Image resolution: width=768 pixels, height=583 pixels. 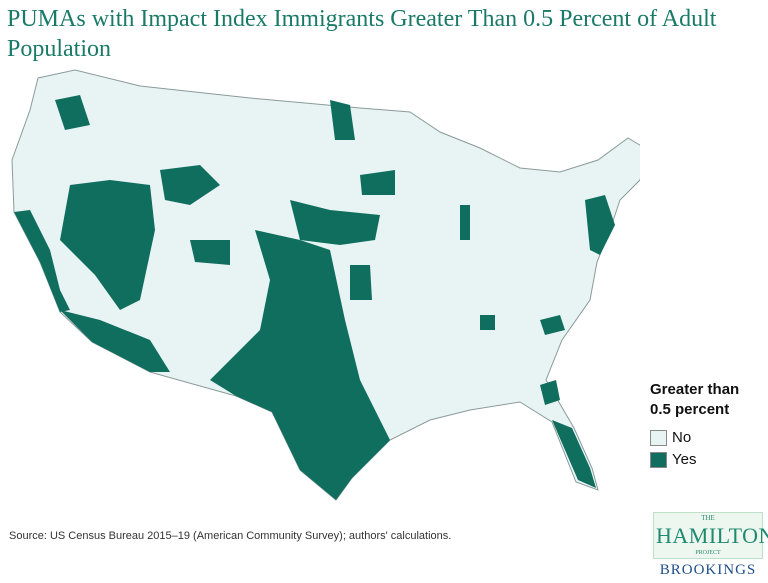 I want to click on region-georgia, so click(x=550, y=392).